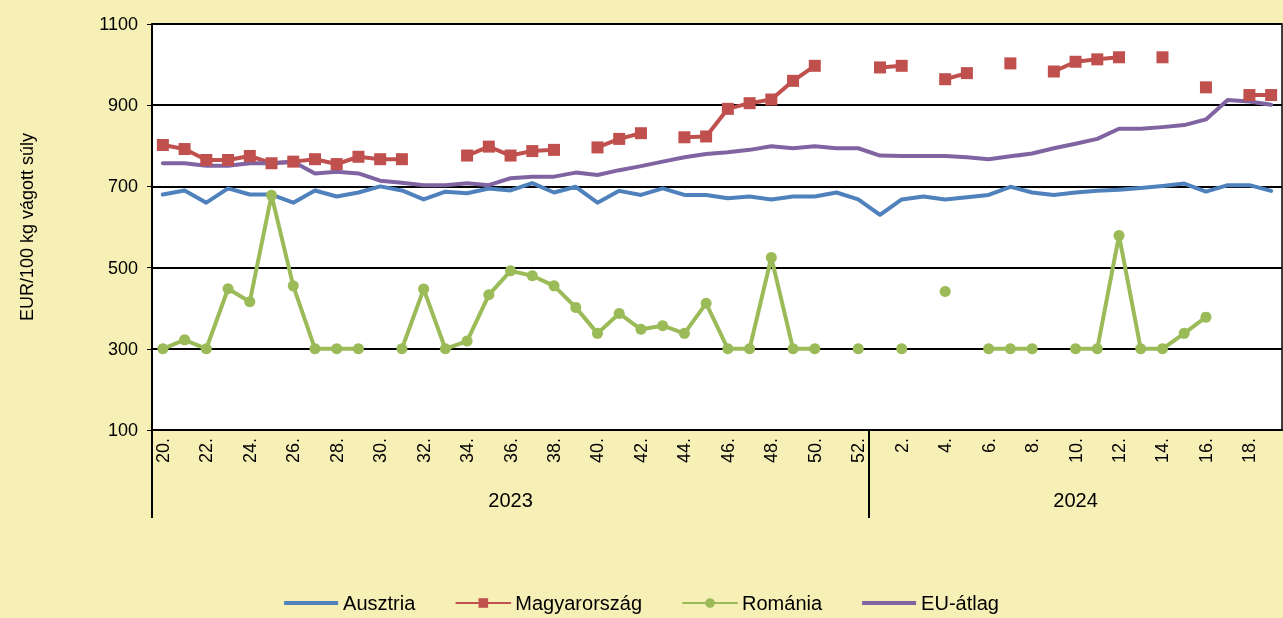 This screenshot has height=618, width=1283. Describe the element at coordinates (554, 451) in the screenshot. I see `x-tick-label: 38.` at that location.